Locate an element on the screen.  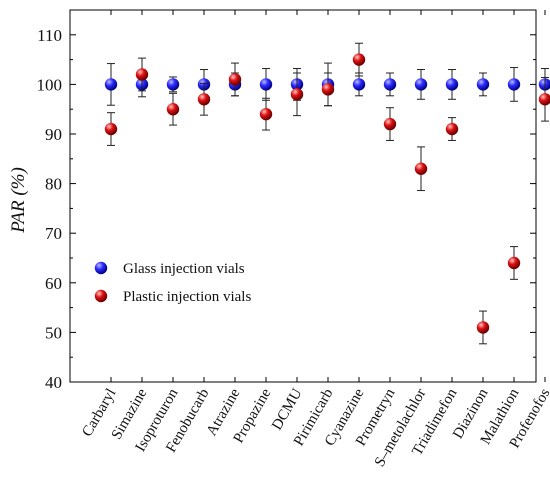
y-tick-label: 110 is located at coordinates (49, 35).